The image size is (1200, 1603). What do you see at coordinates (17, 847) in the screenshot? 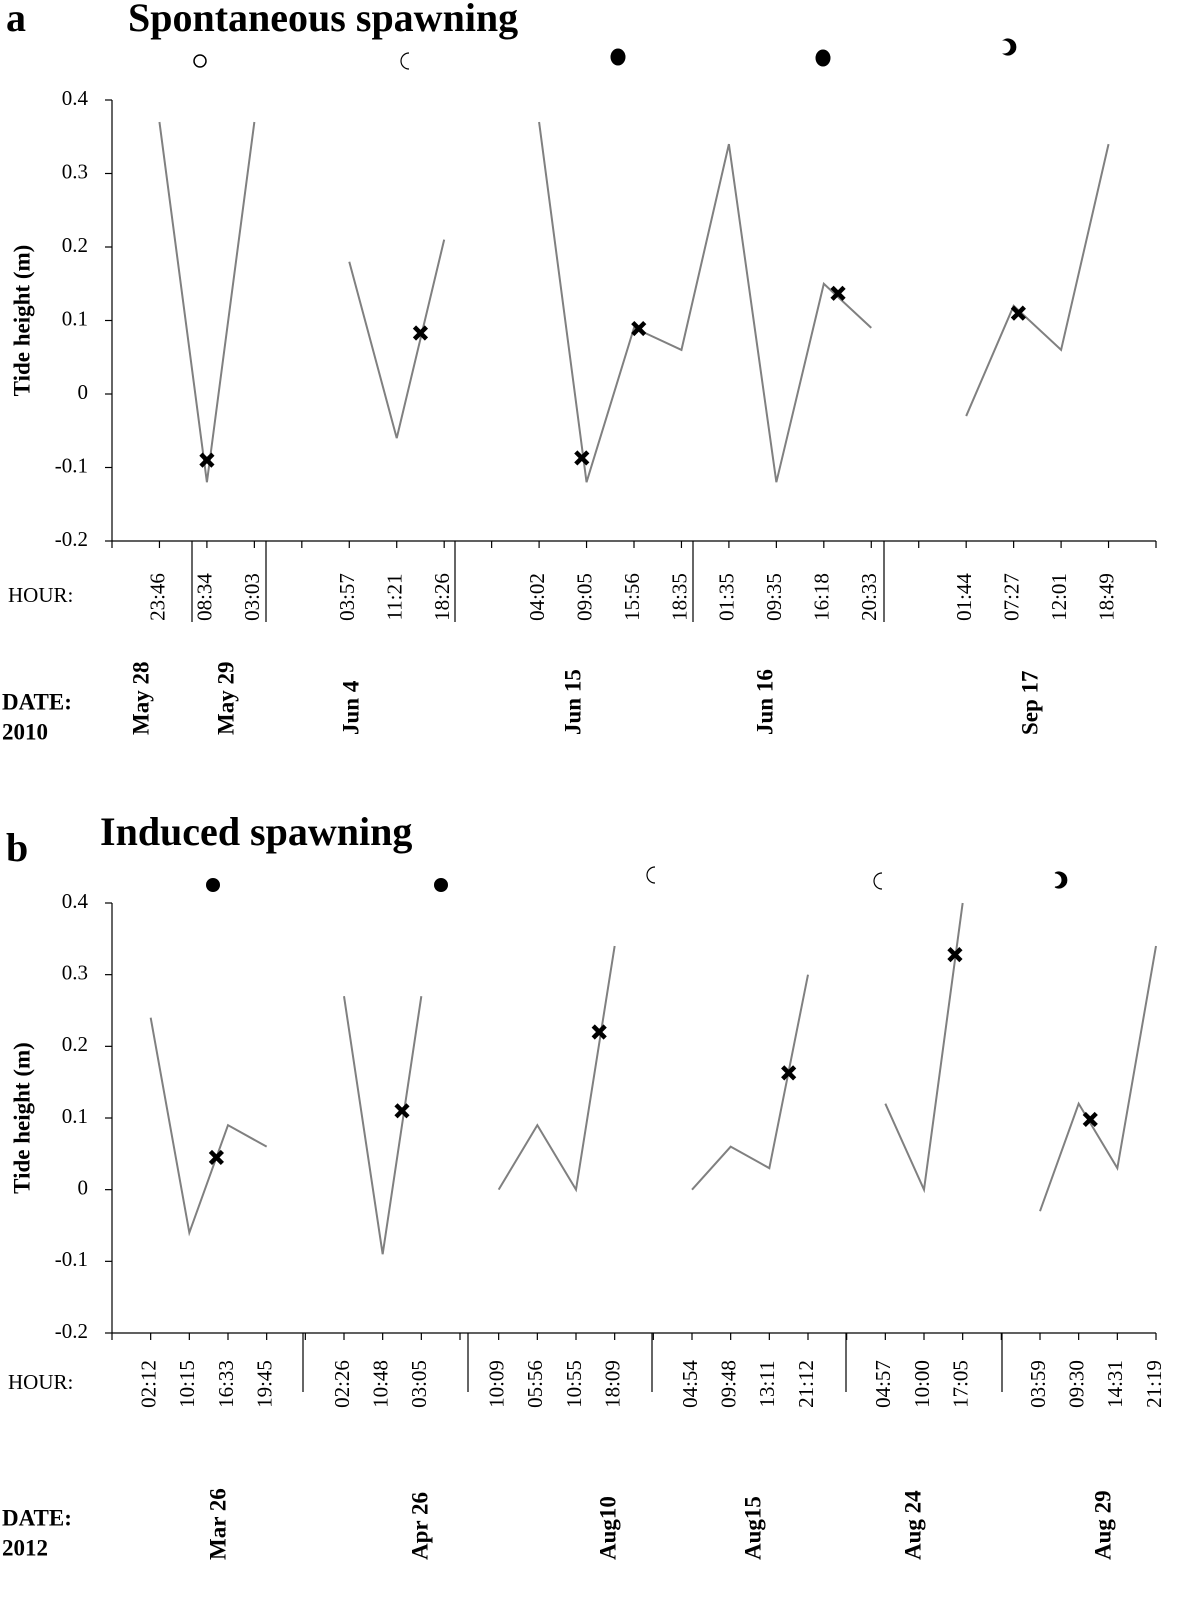
I see `panel-letter: b` at bounding box center [17, 847].